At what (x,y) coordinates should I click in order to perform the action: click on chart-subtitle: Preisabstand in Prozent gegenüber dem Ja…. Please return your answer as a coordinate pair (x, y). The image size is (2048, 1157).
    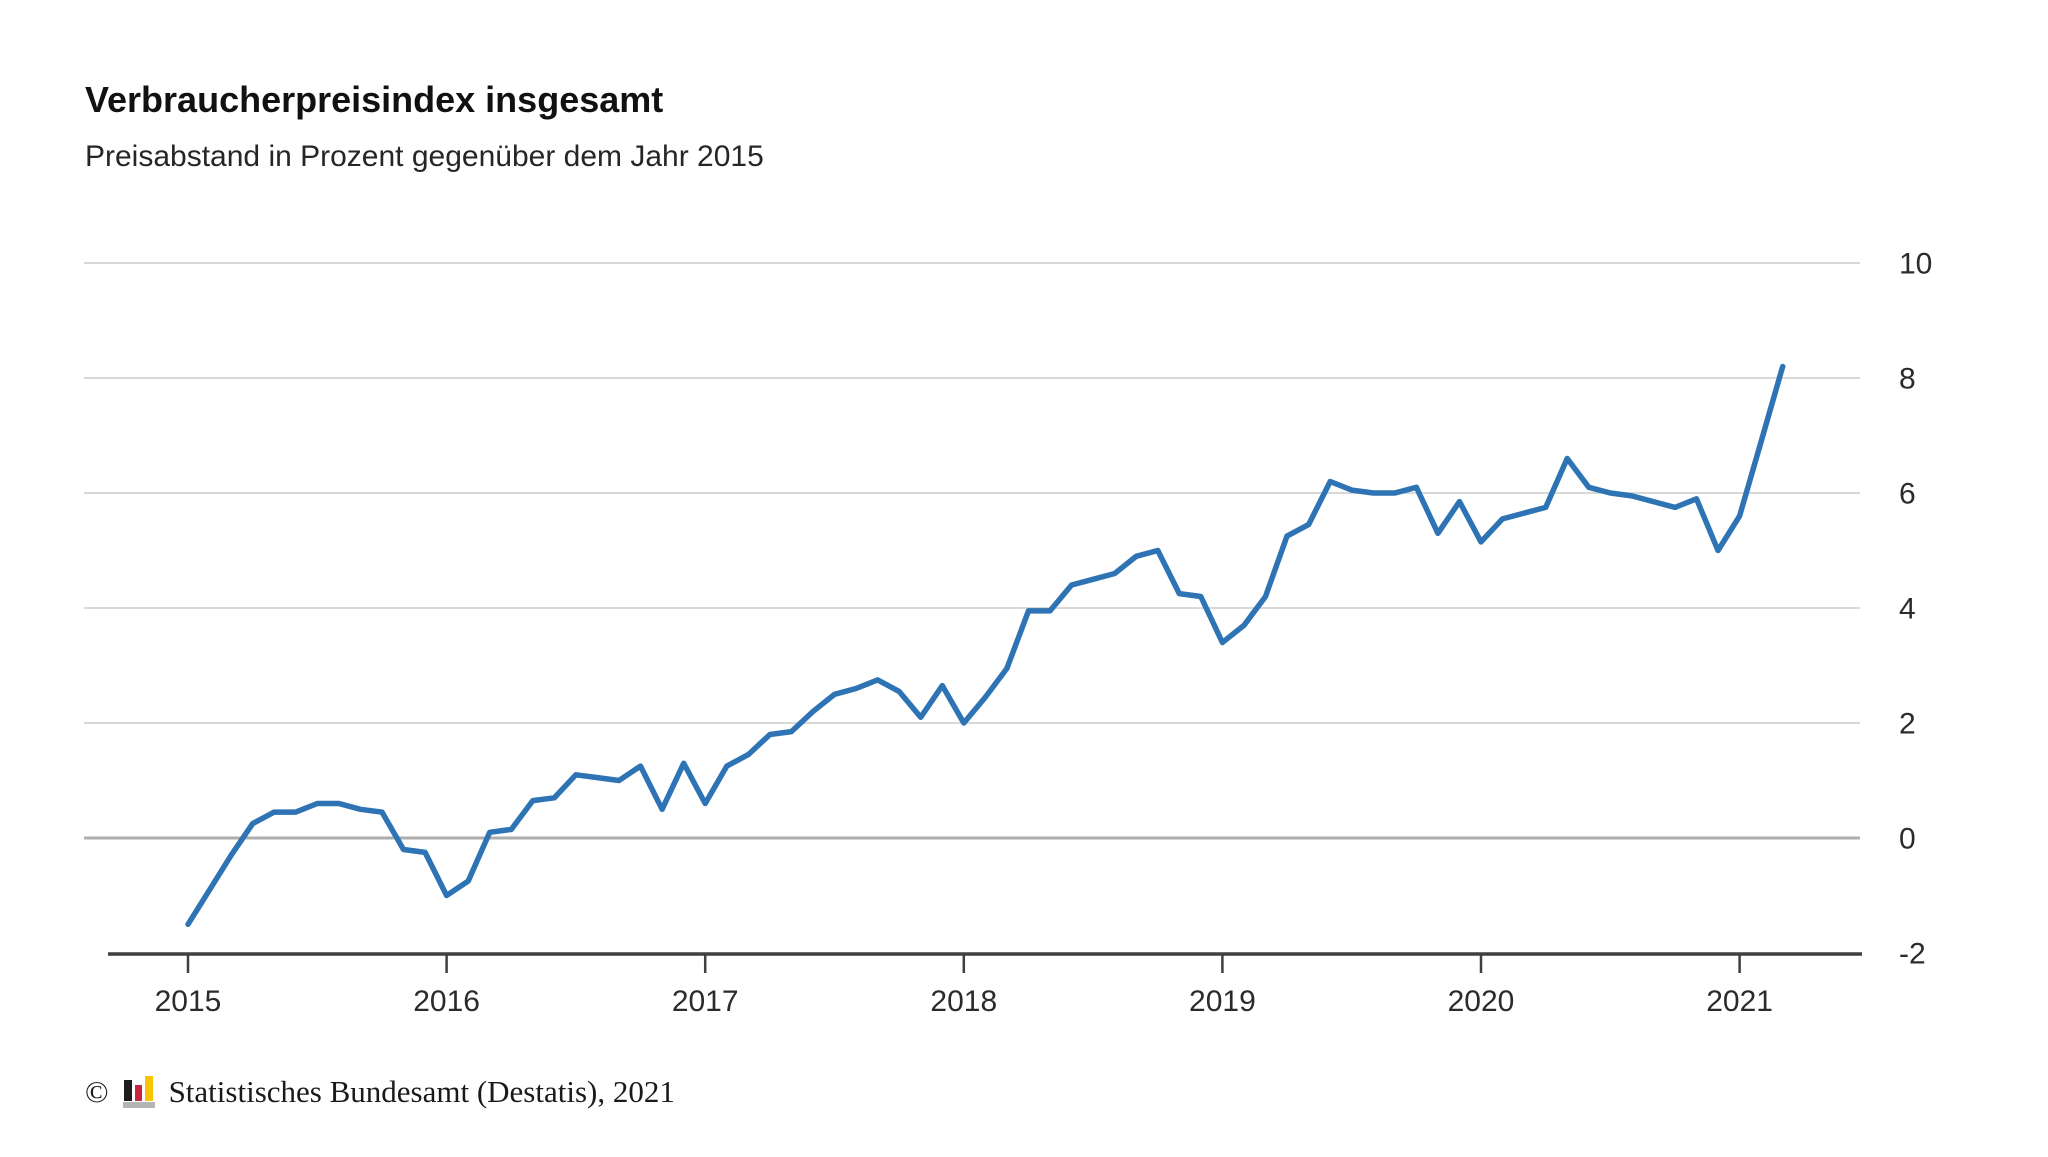
    Looking at the image, I should click on (424, 157).